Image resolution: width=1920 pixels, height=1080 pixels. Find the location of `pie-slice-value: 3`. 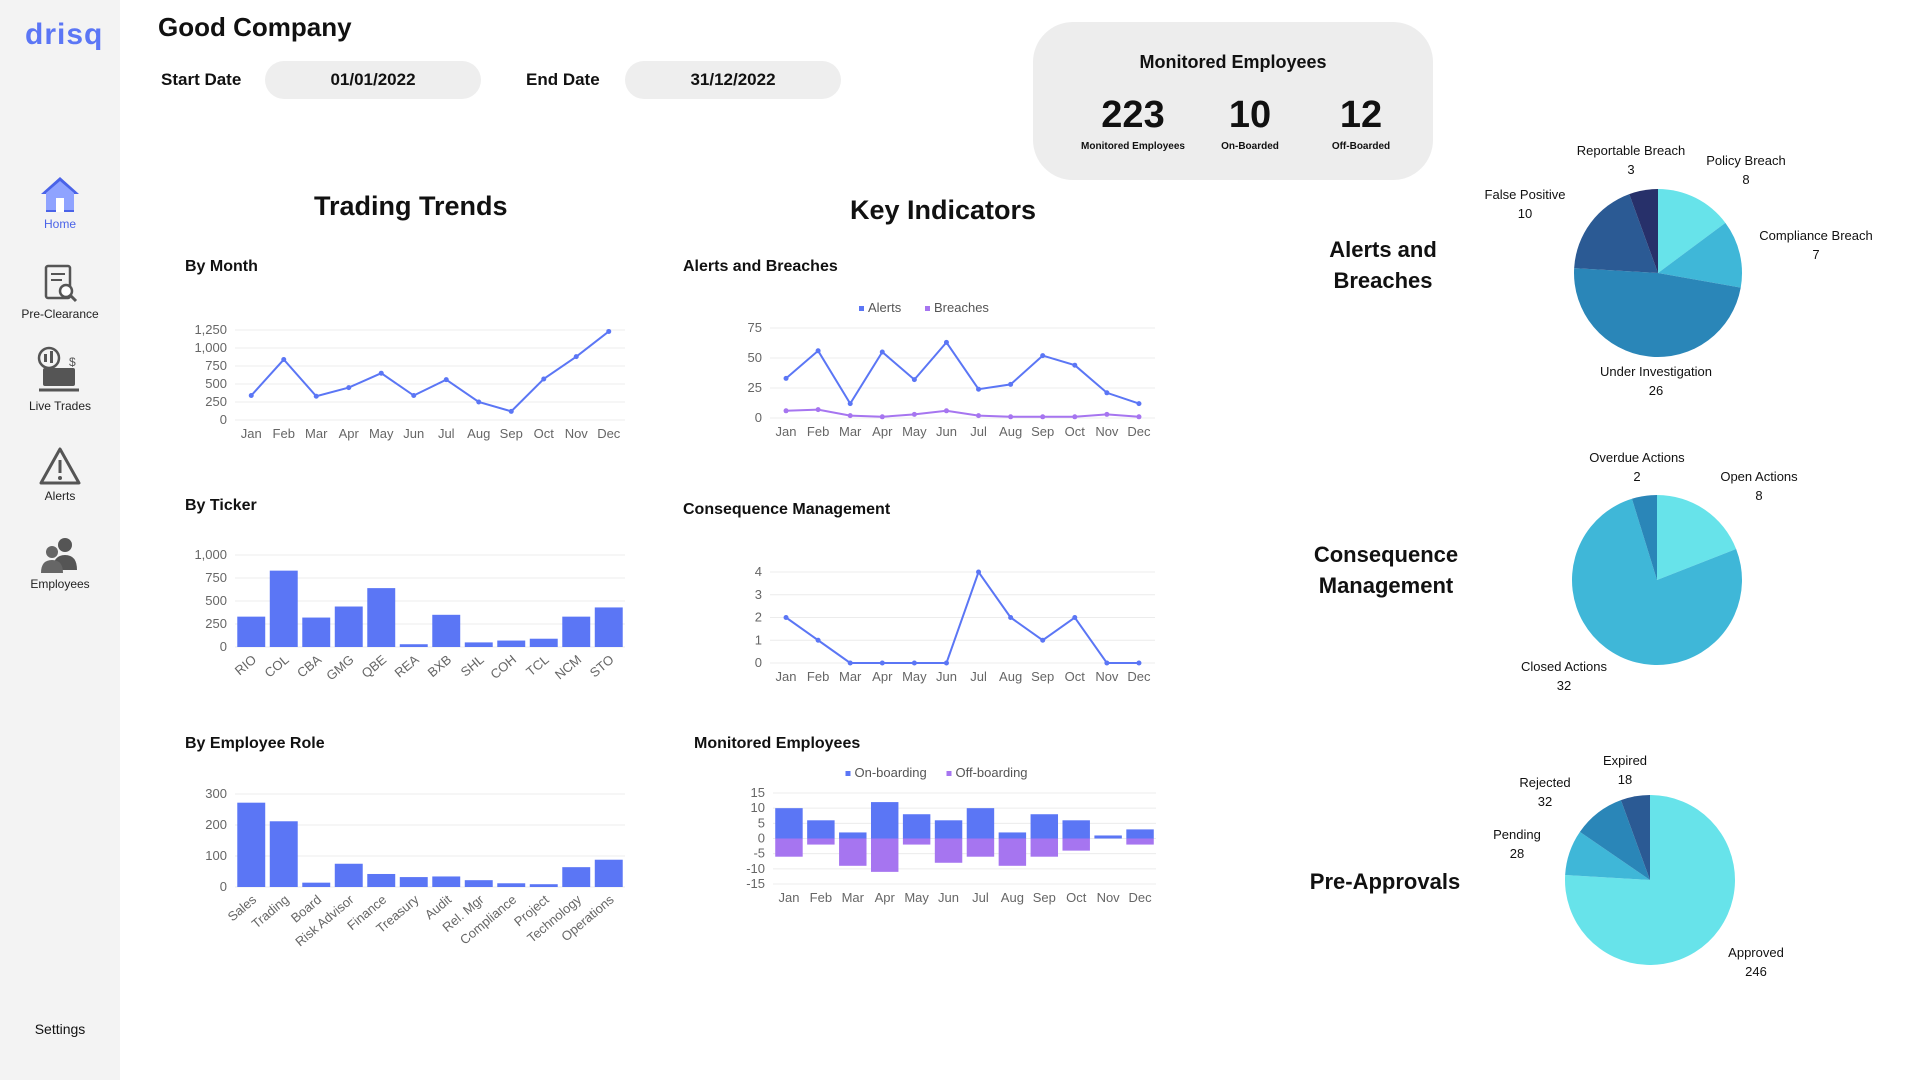

pie-slice-value: 3 is located at coordinates (1630, 169).